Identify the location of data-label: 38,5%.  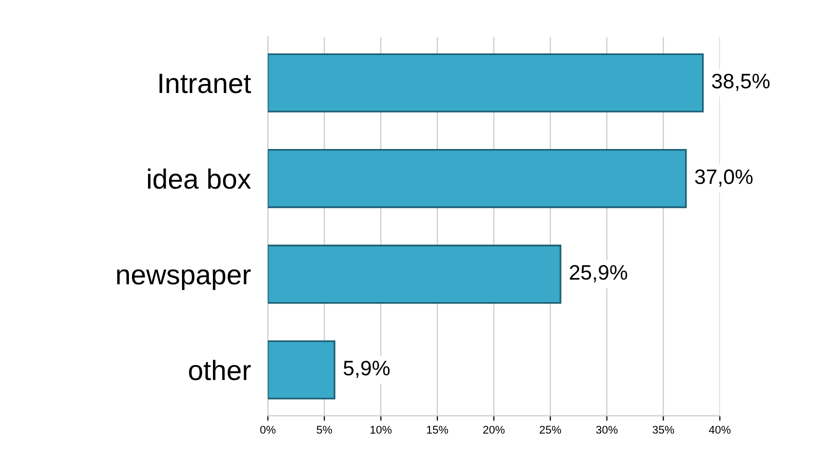
(741, 82).